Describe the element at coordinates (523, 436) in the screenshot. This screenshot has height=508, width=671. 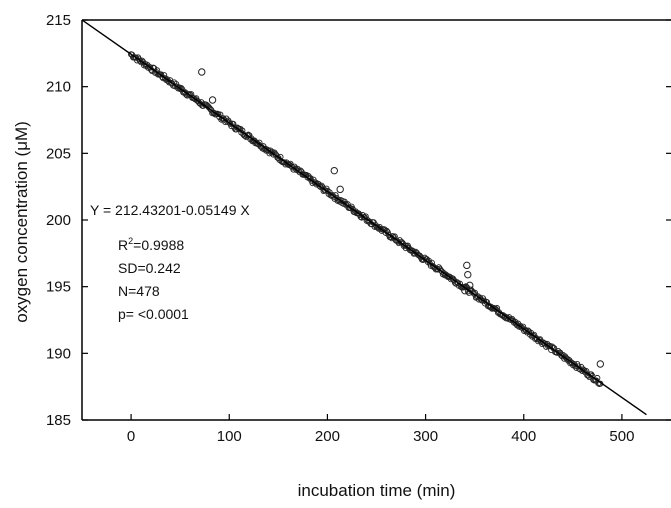
I see `x-tick-label: 400` at that location.